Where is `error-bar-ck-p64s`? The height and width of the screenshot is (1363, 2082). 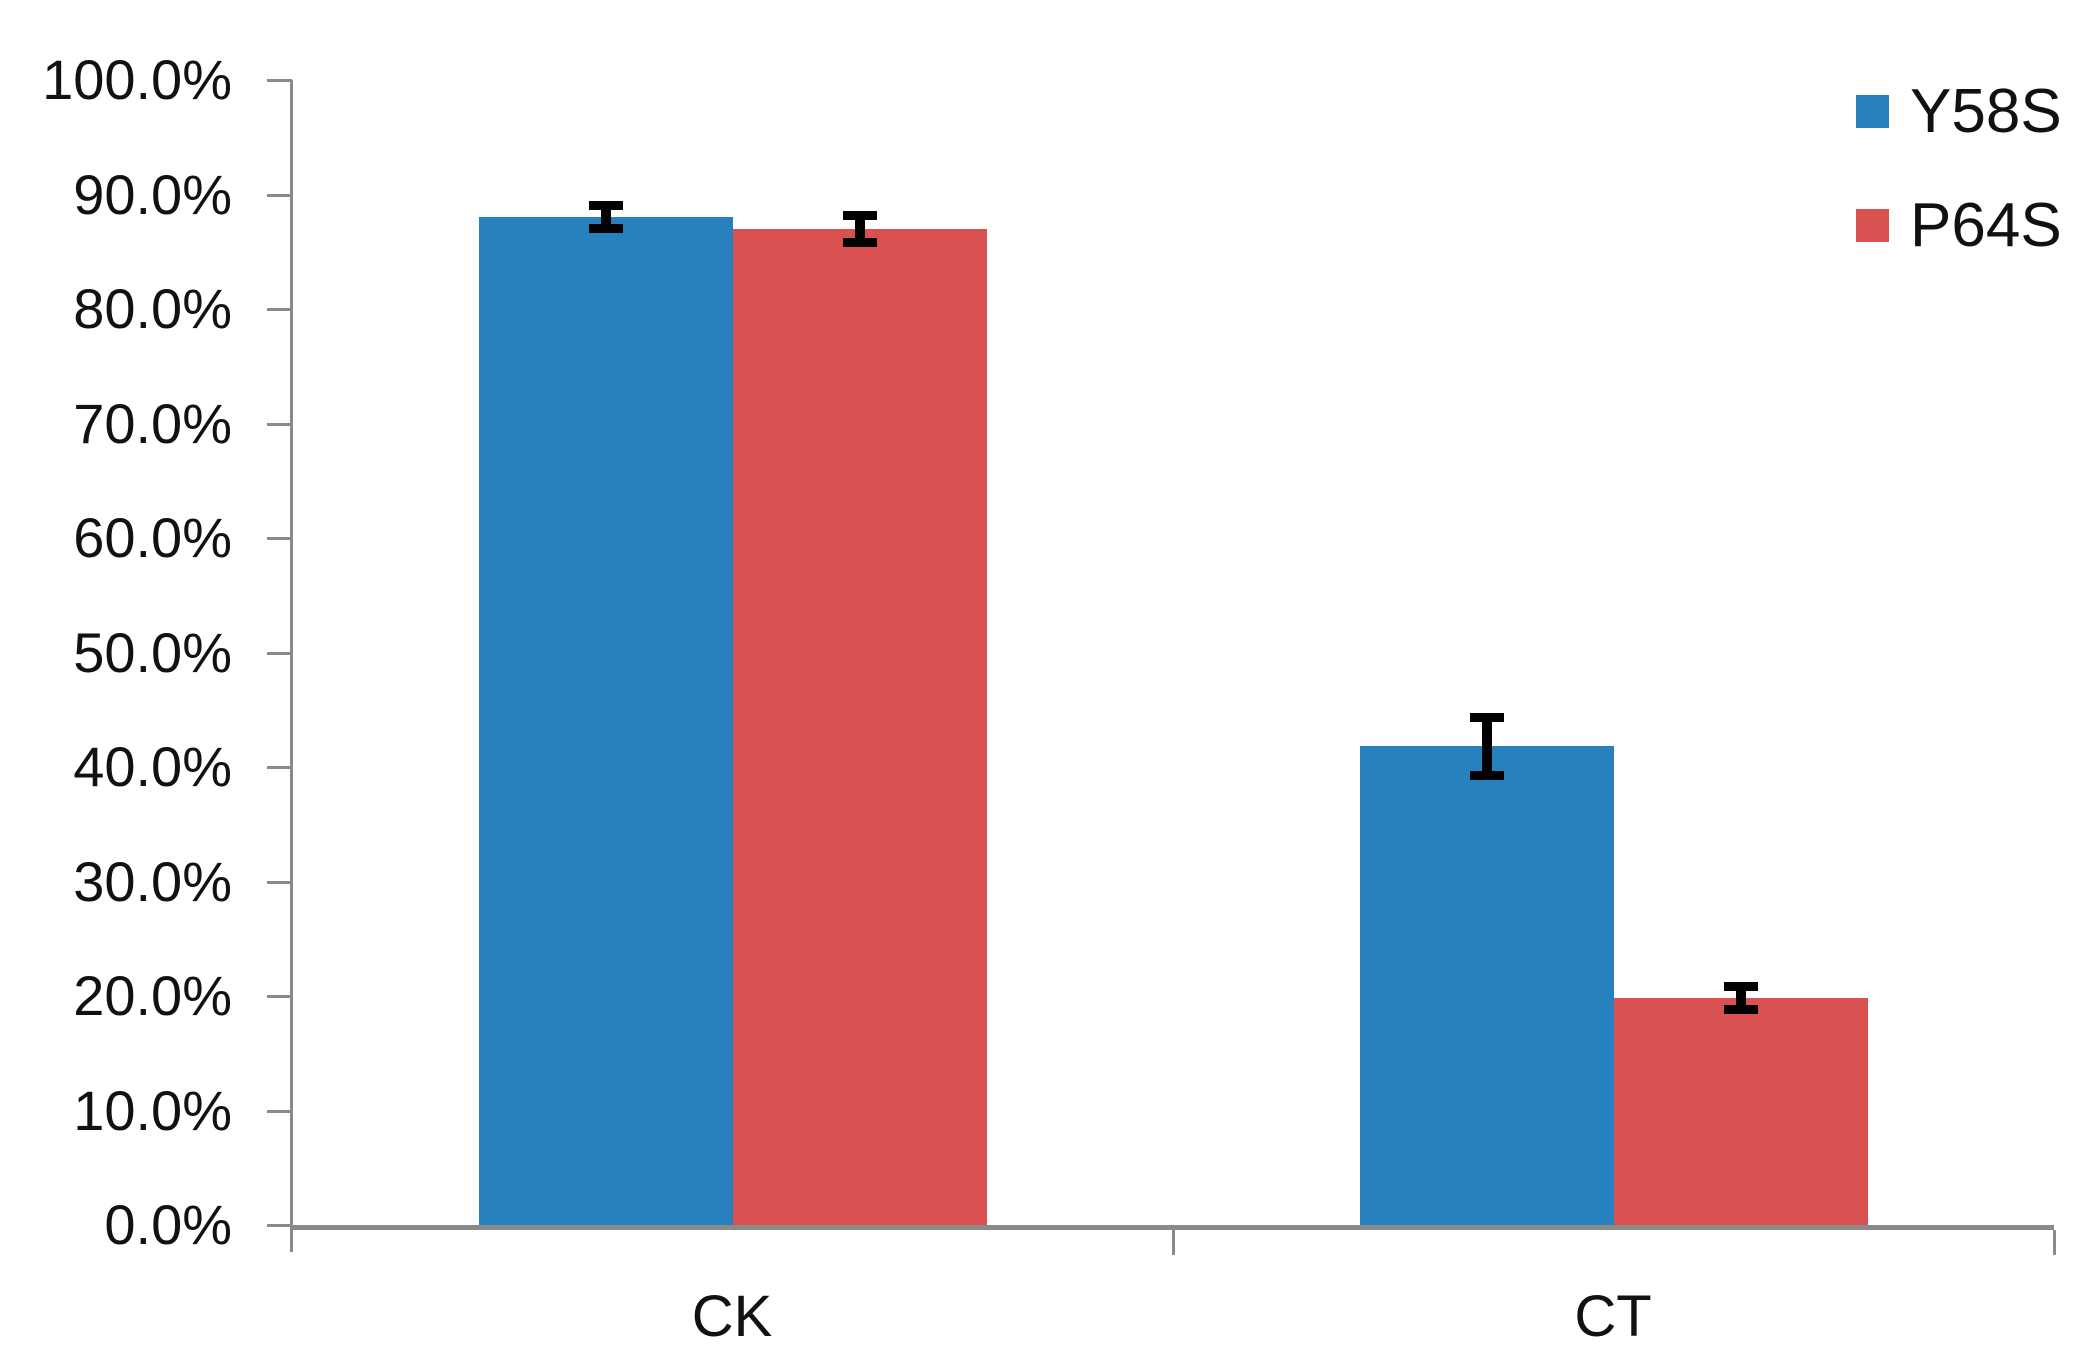 error-bar-ck-p64s is located at coordinates (859, 229).